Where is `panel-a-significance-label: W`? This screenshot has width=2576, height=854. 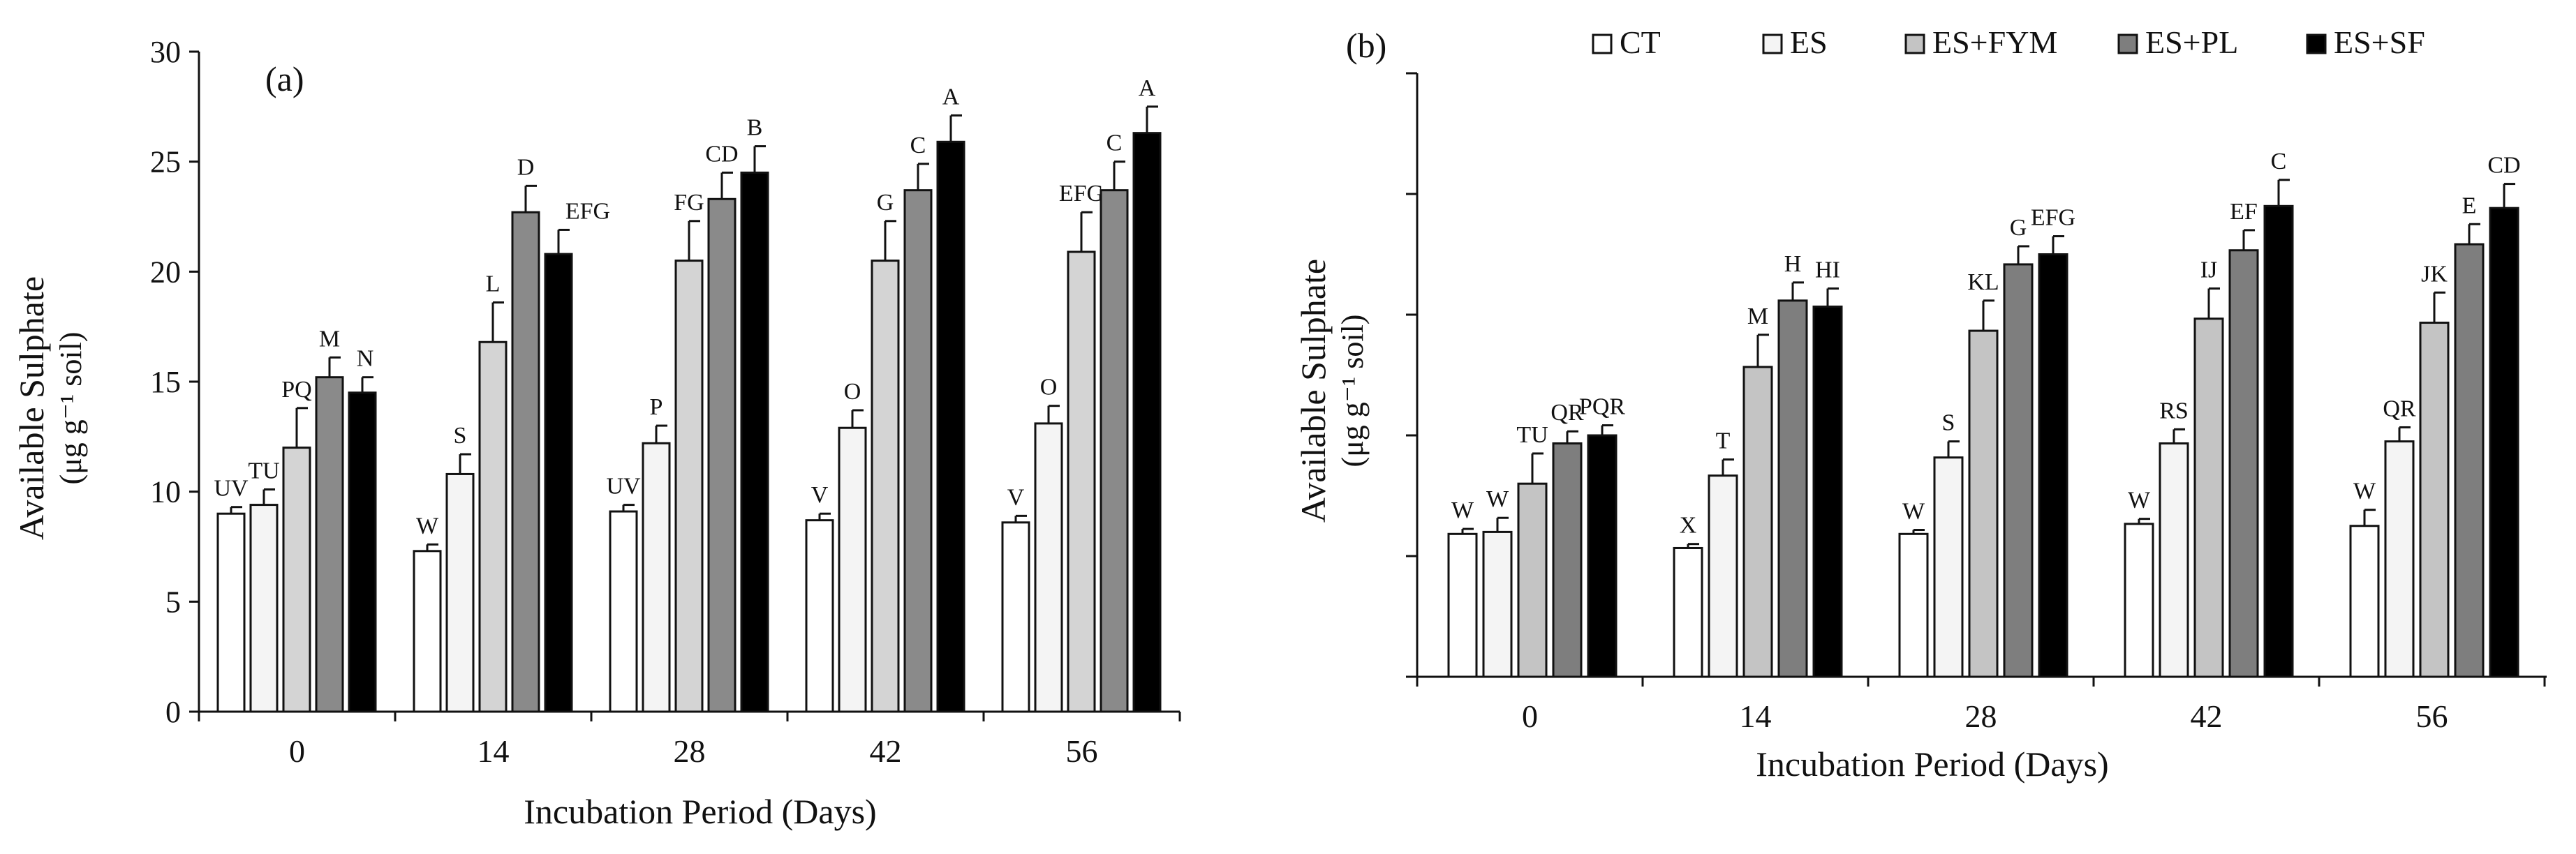 panel-a-significance-label: W is located at coordinates (427, 526).